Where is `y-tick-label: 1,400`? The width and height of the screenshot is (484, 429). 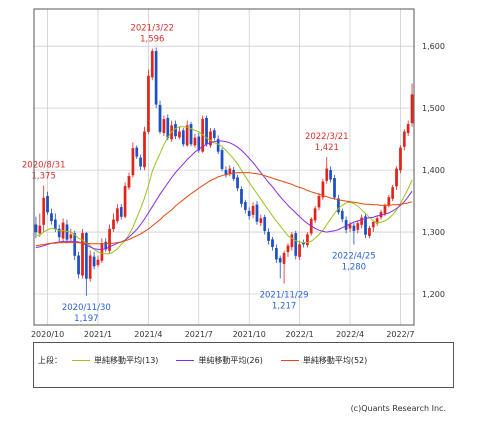 y-tick-label: 1,400 is located at coordinates (433, 170).